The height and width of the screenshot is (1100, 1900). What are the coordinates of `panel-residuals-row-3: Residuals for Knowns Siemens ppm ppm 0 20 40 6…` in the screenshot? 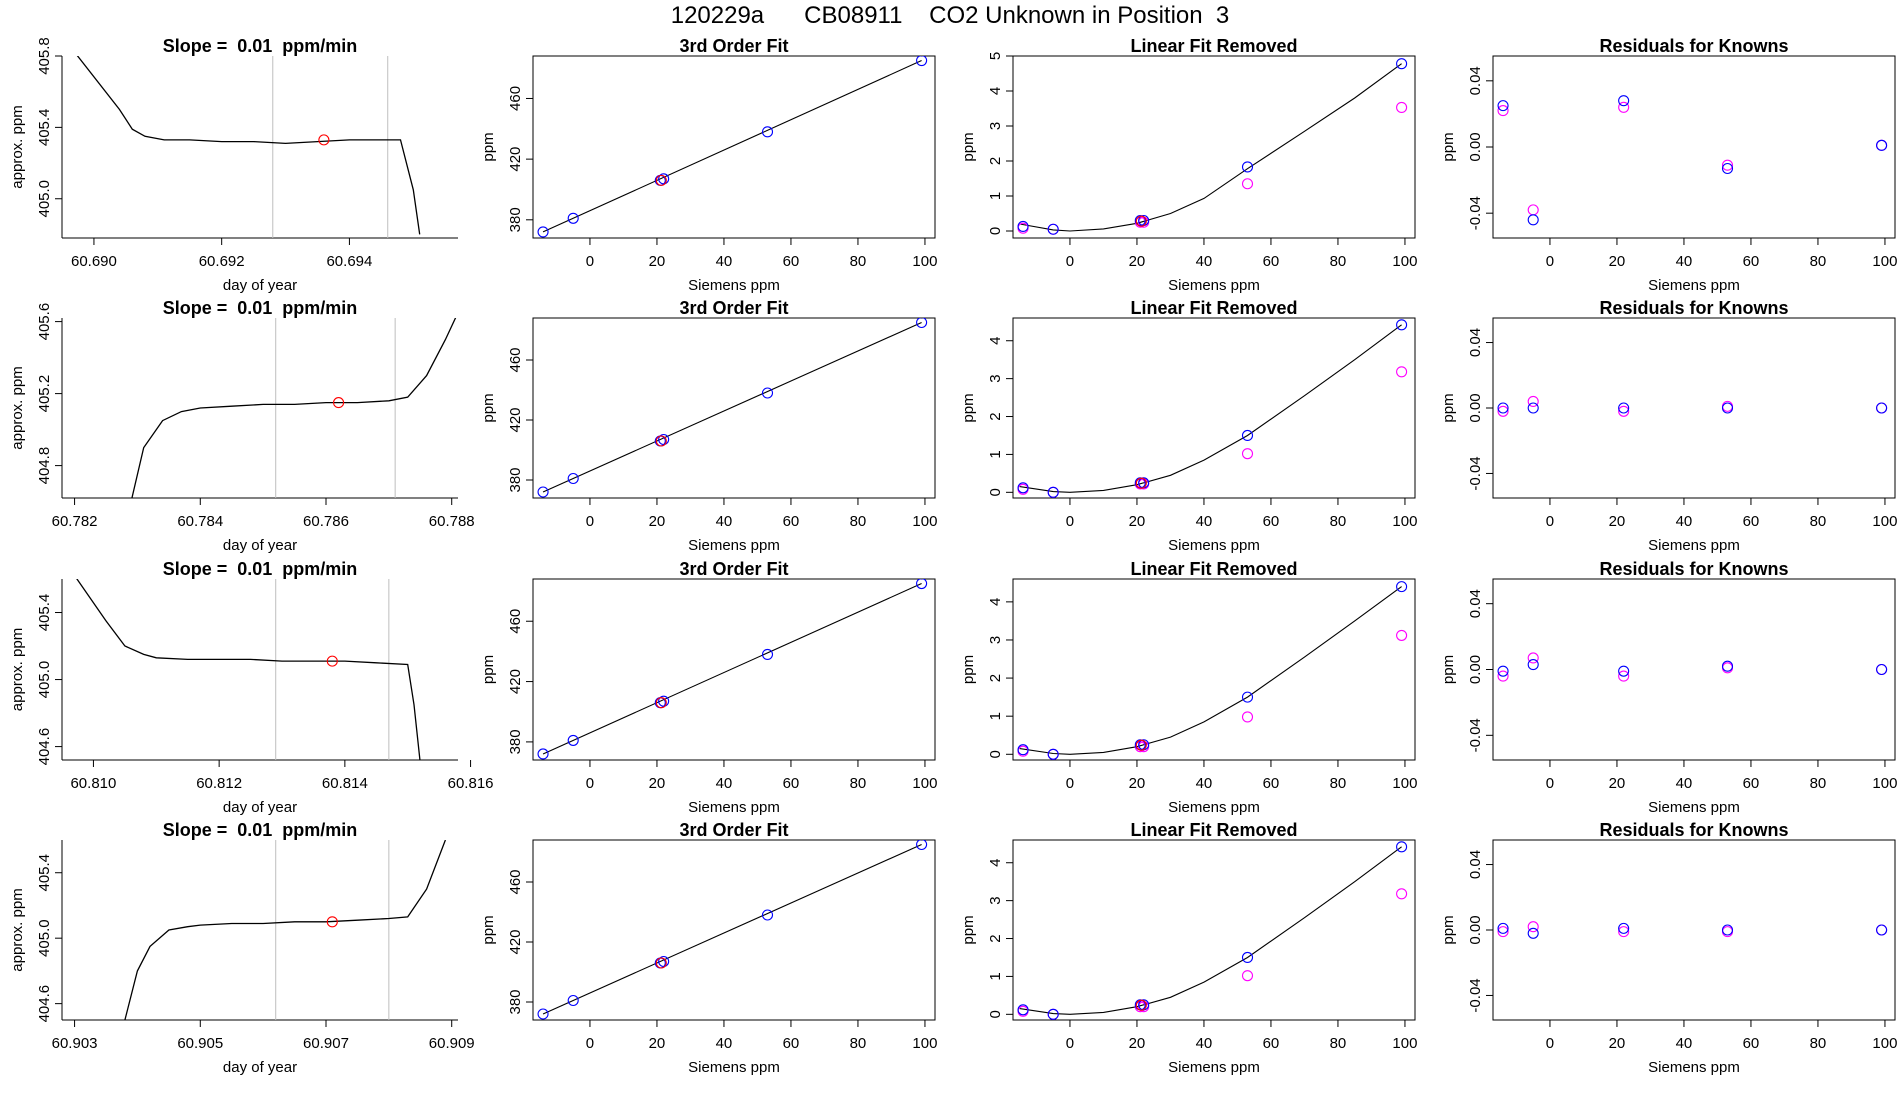 It's located at (1668, 687).